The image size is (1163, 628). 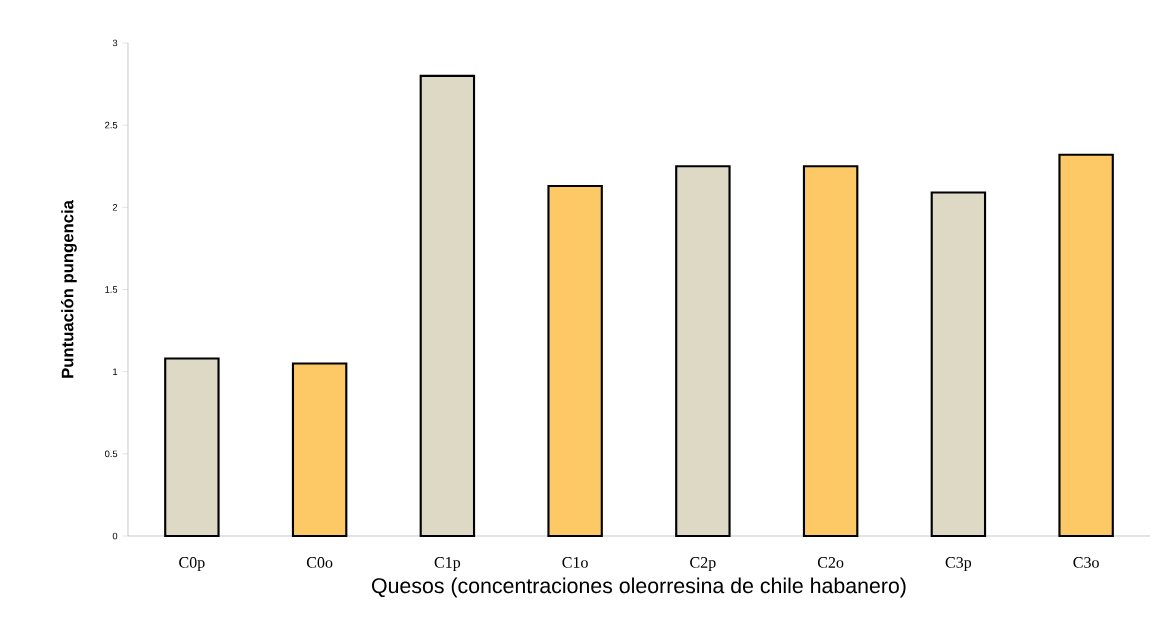 What do you see at coordinates (319, 562) in the screenshot?
I see `x-tick-label: C0o` at bounding box center [319, 562].